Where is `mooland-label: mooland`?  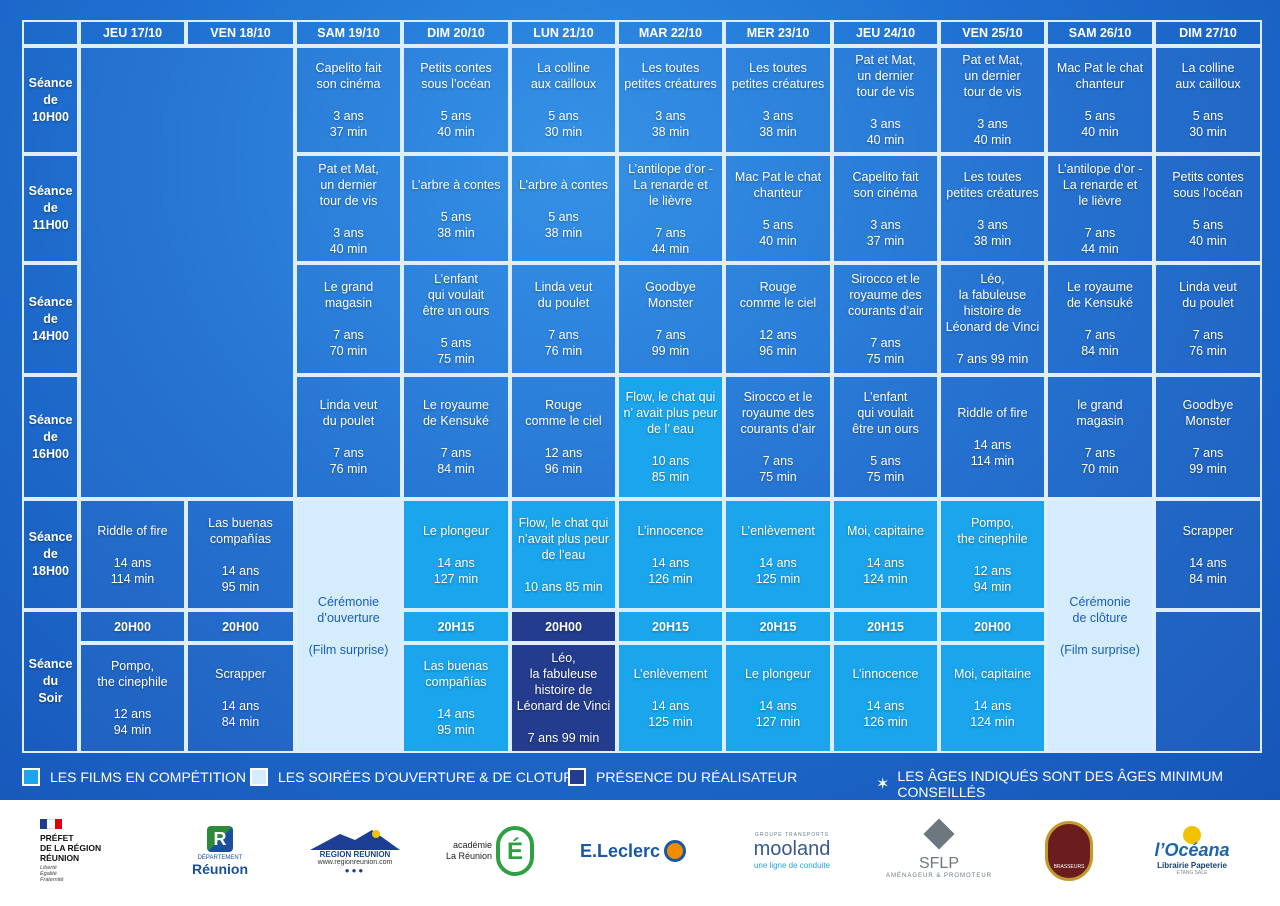 mooland-label: mooland is located at coordinates (792, 849).